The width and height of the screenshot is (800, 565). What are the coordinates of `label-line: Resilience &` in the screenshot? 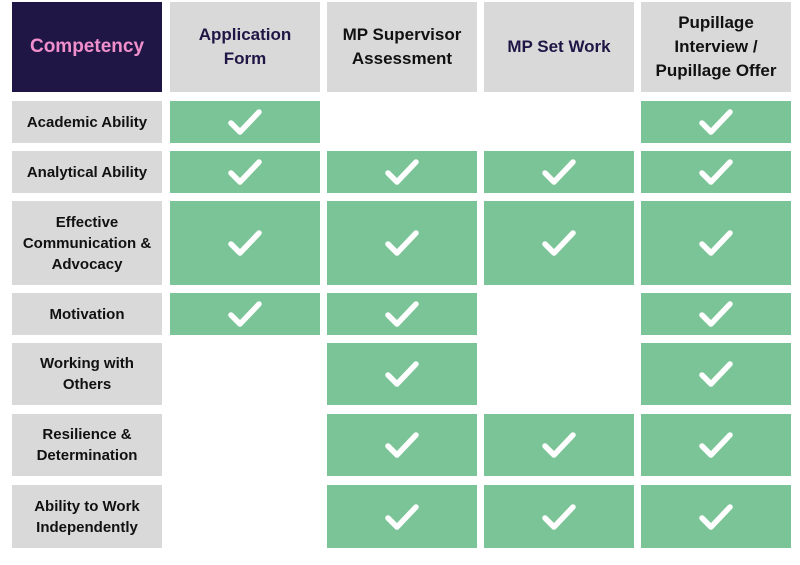 It's located at (87, 434).